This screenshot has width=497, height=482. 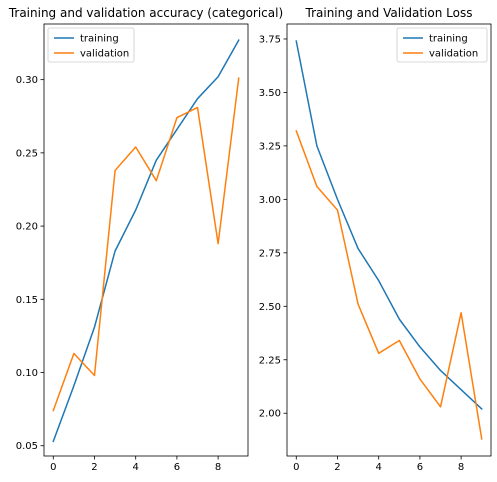 I want to click on y-tick-label: 0.25, so click(x=27, y=153).